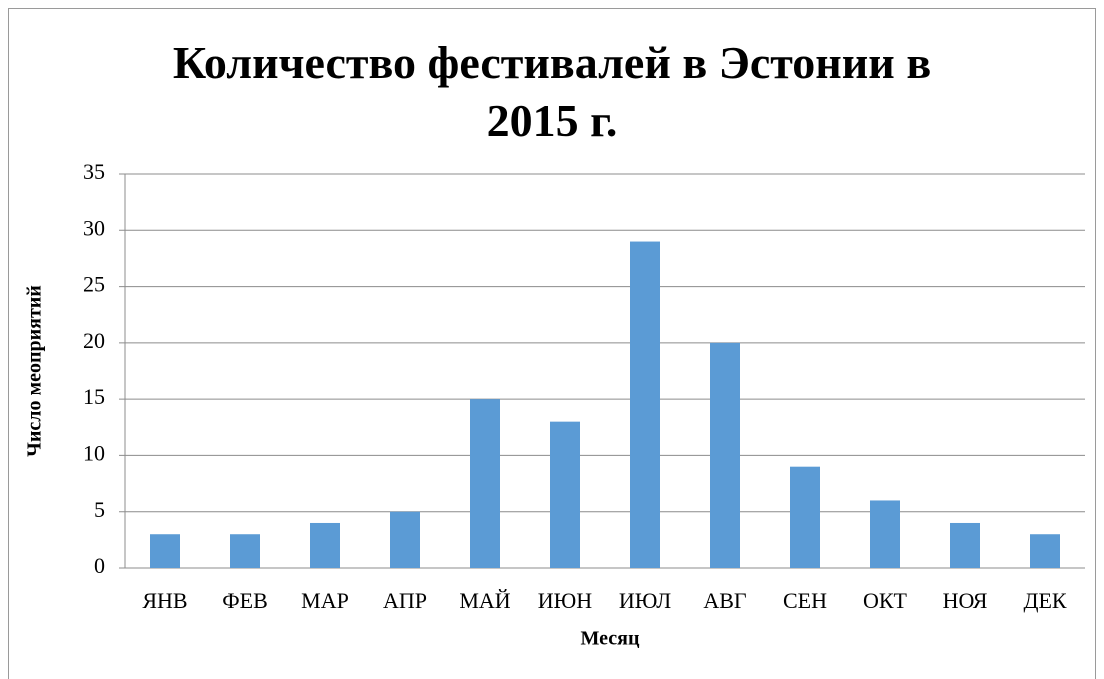 The width and height of the screenshot is (1104, 679). What do you see at coordinates (725, 600) in the screenshot?
I see `x-tick-label: АВГ` at bounding box center [725, 600].